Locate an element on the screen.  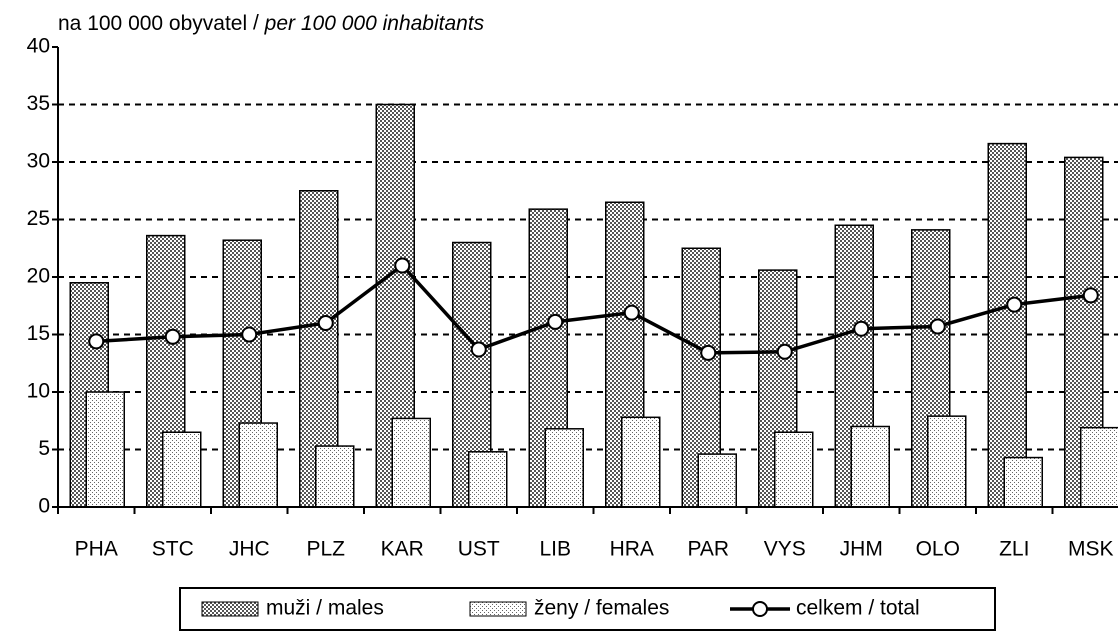
y-tick-label: 40 is located at coordinates (38, 46).